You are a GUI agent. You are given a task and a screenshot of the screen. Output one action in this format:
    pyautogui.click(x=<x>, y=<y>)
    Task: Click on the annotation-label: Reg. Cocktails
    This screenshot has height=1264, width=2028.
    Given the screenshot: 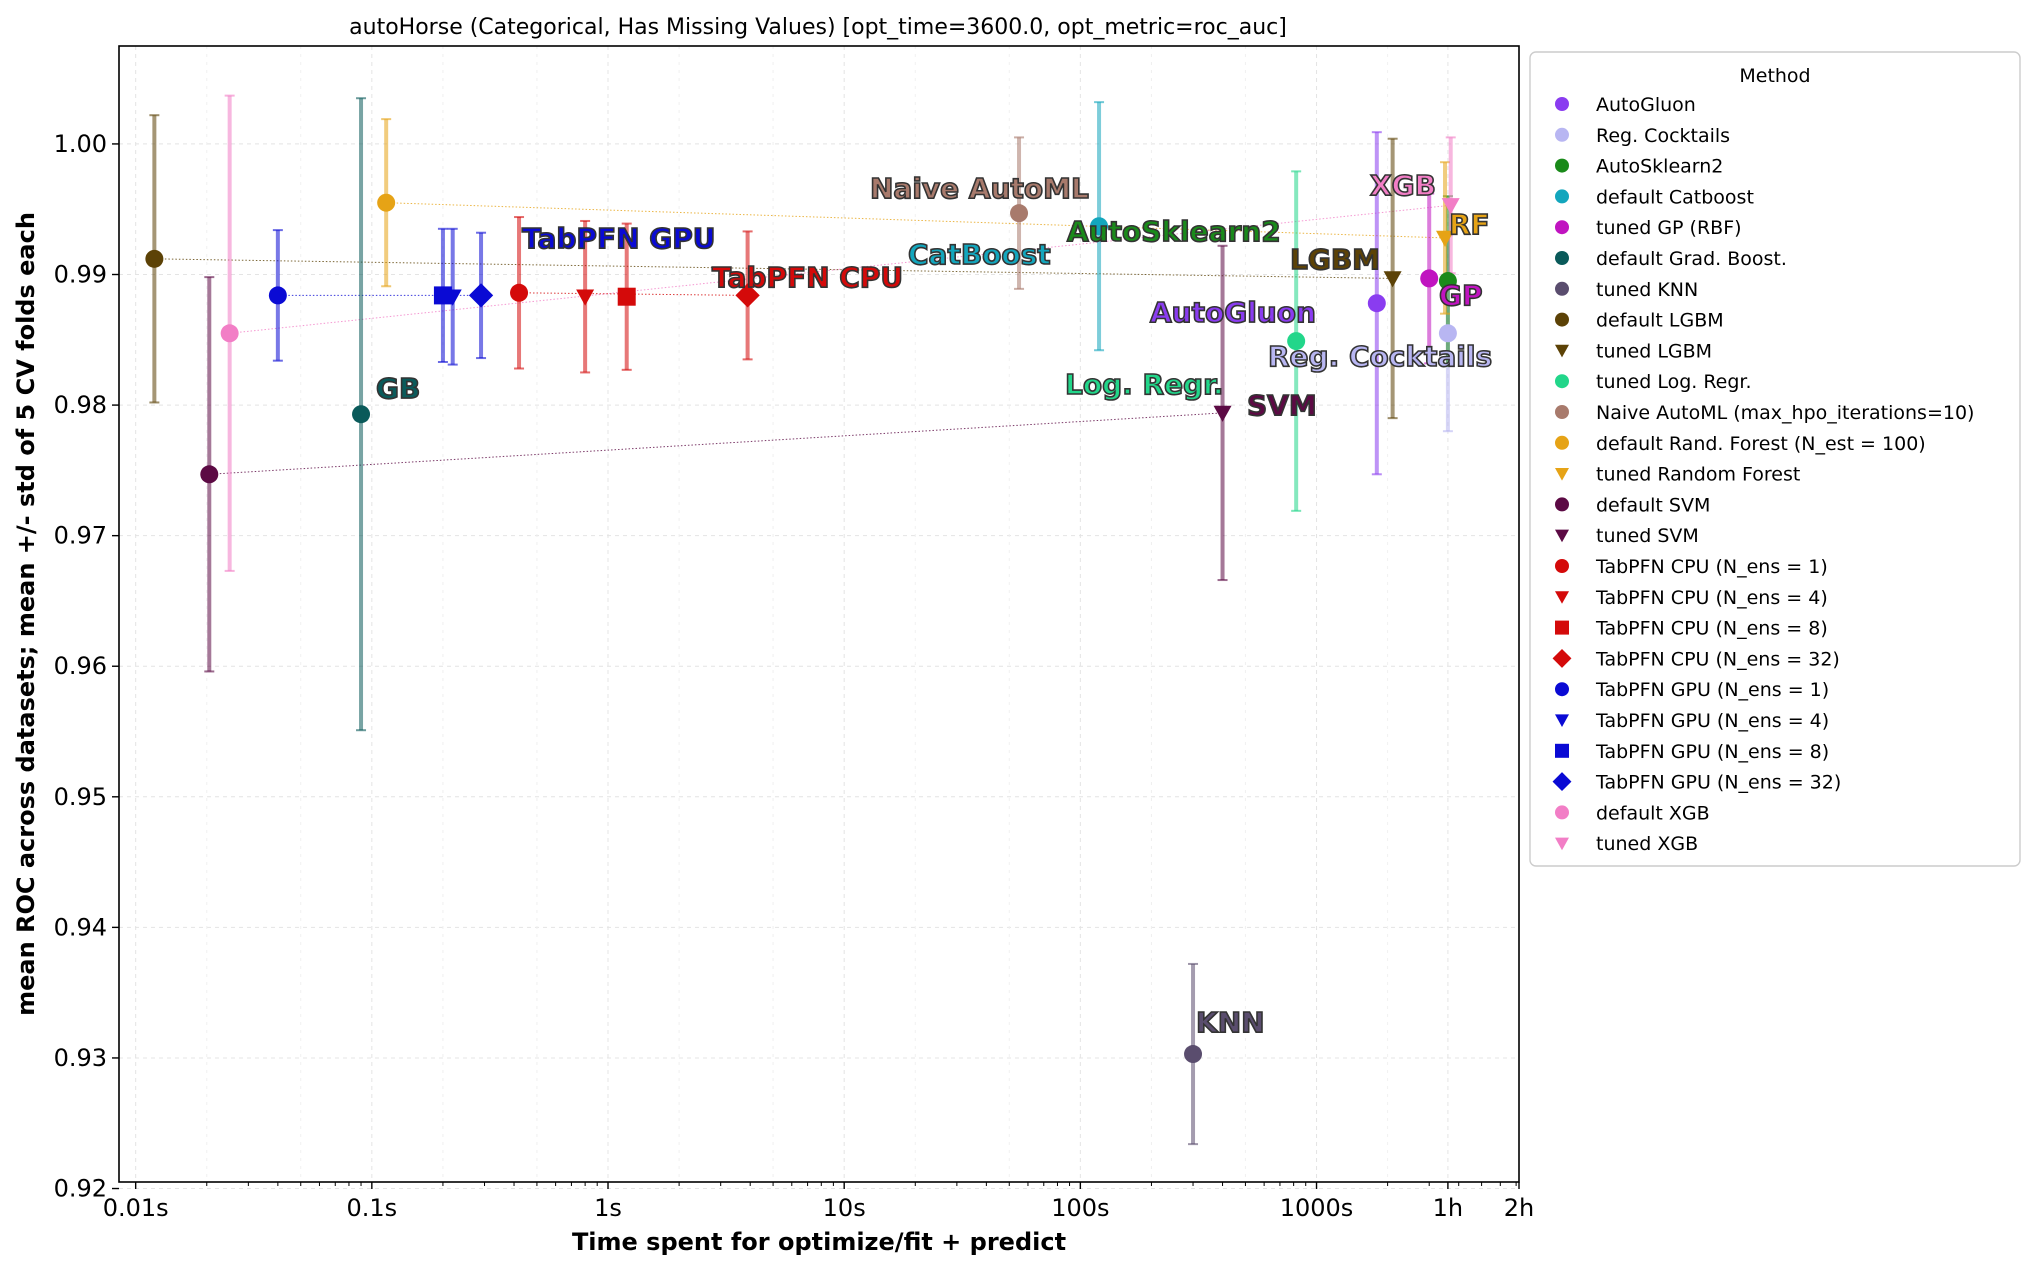 What is the action you would take?
    pyautogui.click(x=1380, y=356)
    